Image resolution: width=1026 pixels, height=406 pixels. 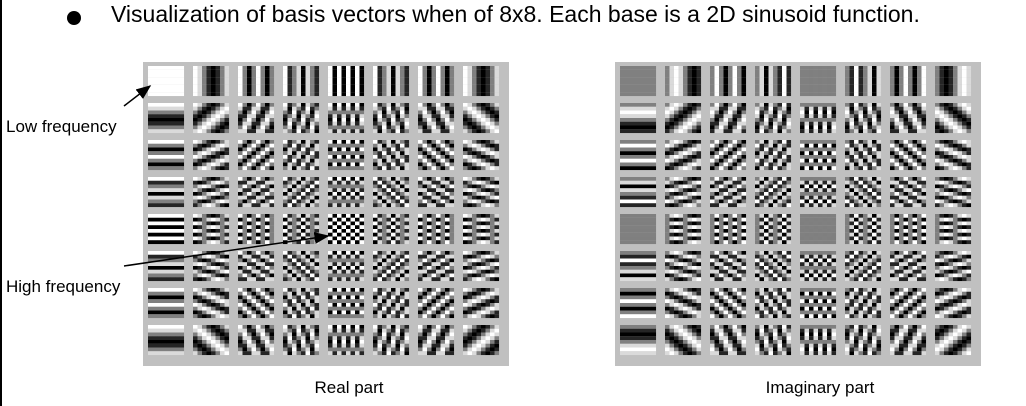 What do you see at coordinates (61, 126) in the screenshot?
I see `low-frequency-label: Low frequency` at bounding box center [61, 126].